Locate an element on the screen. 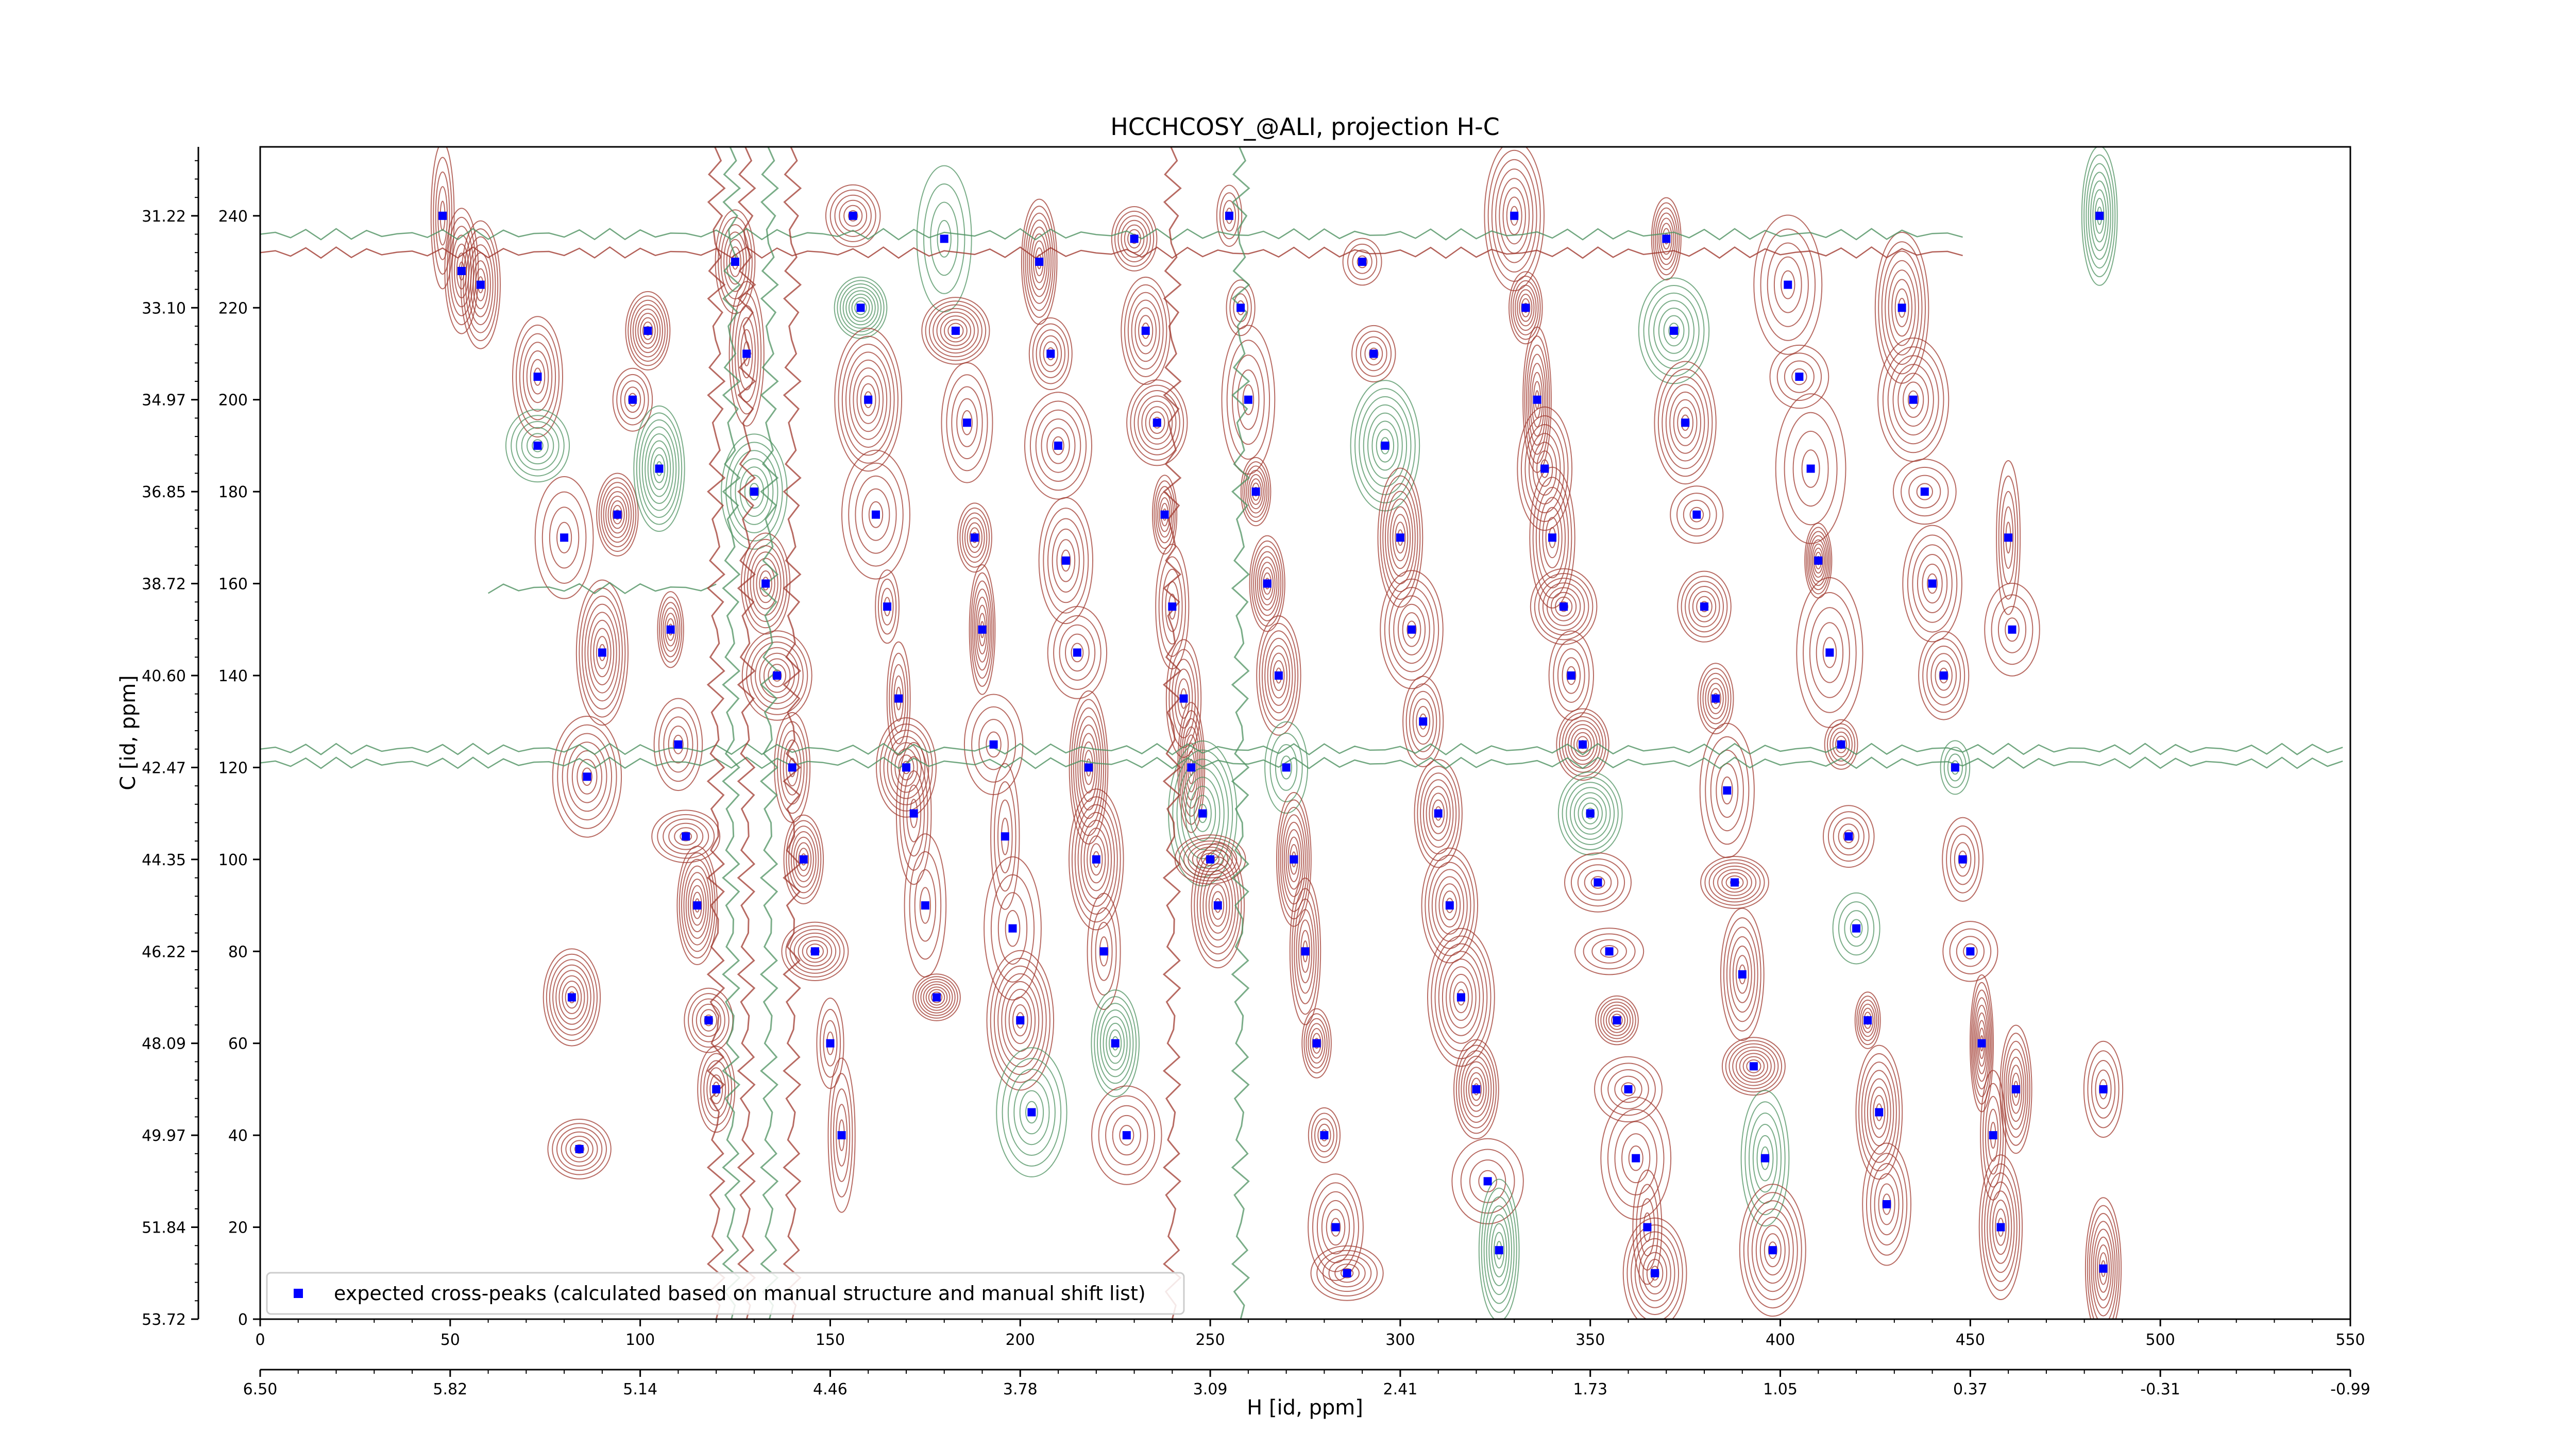 The width and height of the screenshot is (2576, 1449). x-ppm-tick-label: -0.99 is located at coordinates (2350, 1389).